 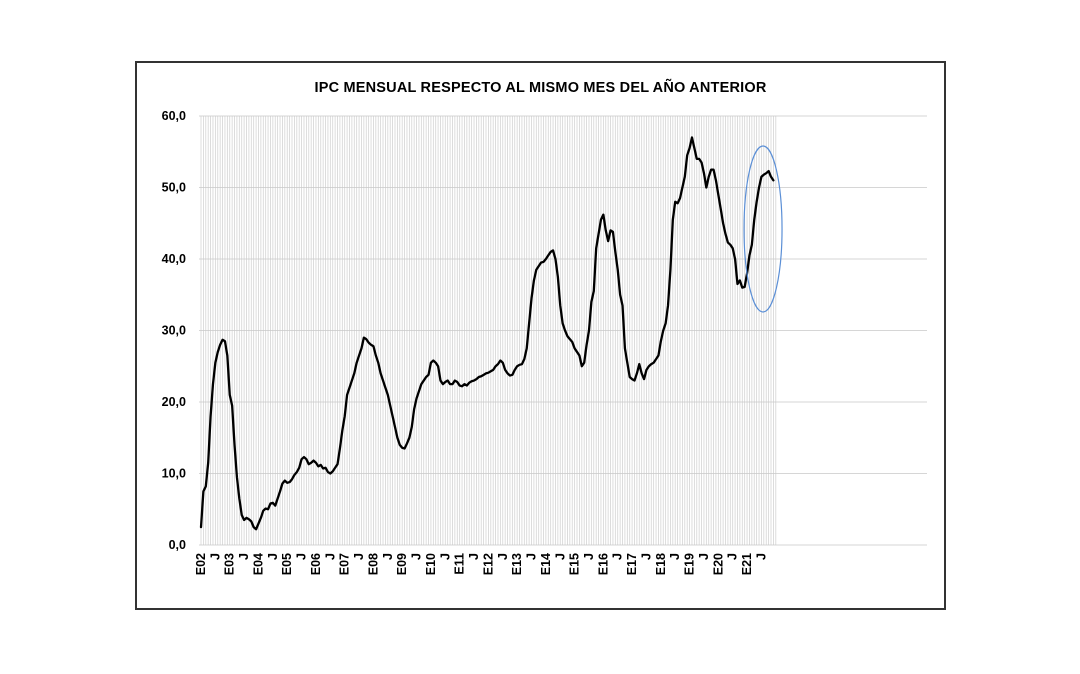 I want to click on x-tick-label: E05, so click(x=287, y=564).